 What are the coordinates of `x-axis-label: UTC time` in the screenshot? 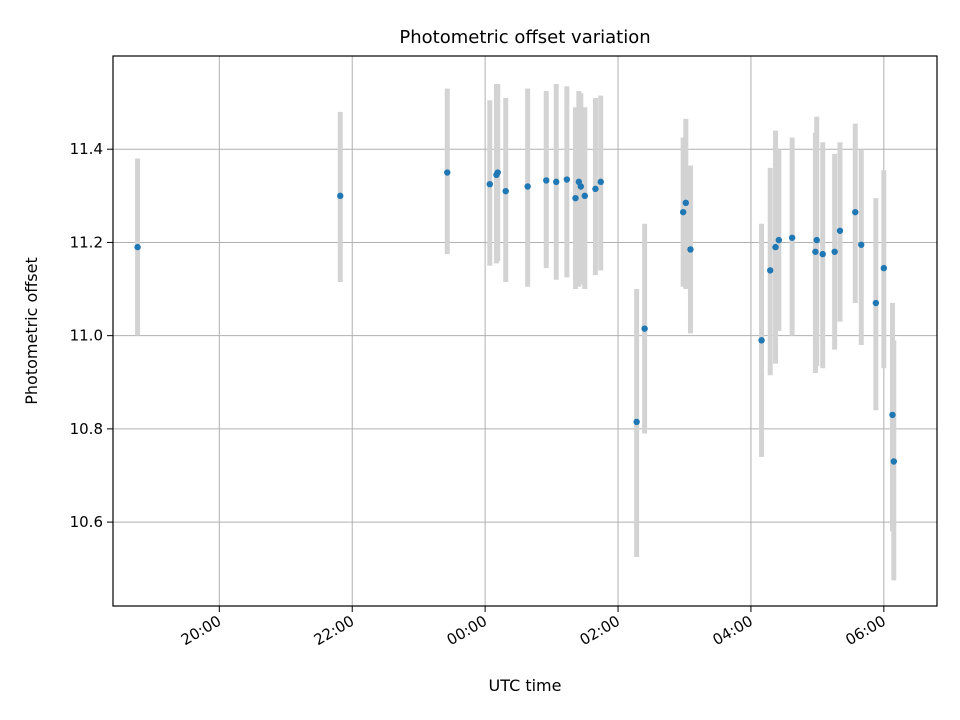 It's located at (525, 685).